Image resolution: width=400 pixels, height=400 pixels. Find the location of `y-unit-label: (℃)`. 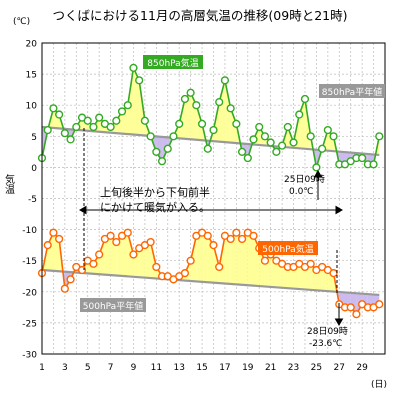

y-unit-label: (℃) is located at coordinates (21, 22).